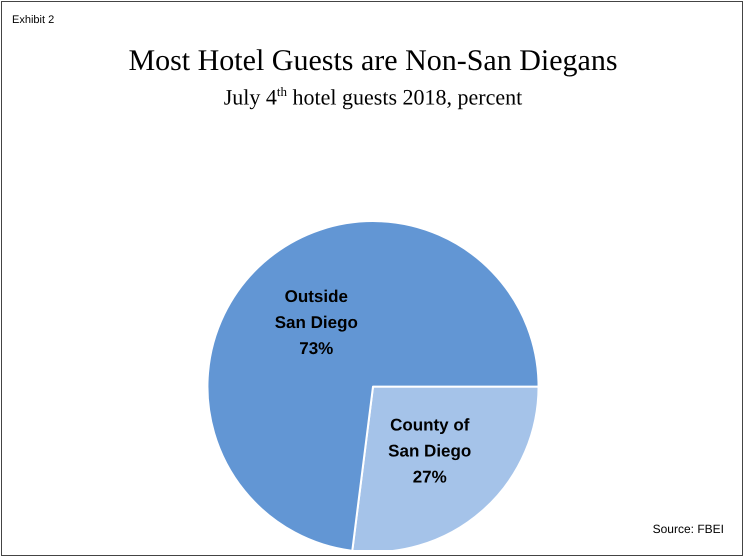  What do you see at coordinates (429, 476) in the screenshot?
I see `data-label: 27%` at bounding box center [429, 476].